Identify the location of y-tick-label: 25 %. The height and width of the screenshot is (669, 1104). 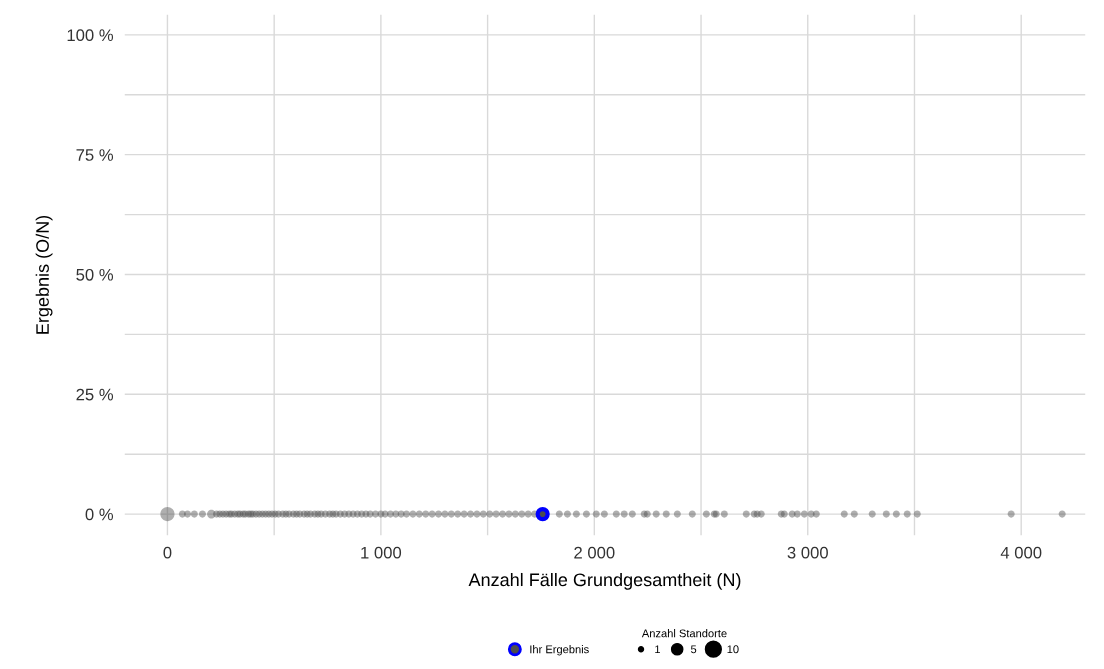
(95, 394).